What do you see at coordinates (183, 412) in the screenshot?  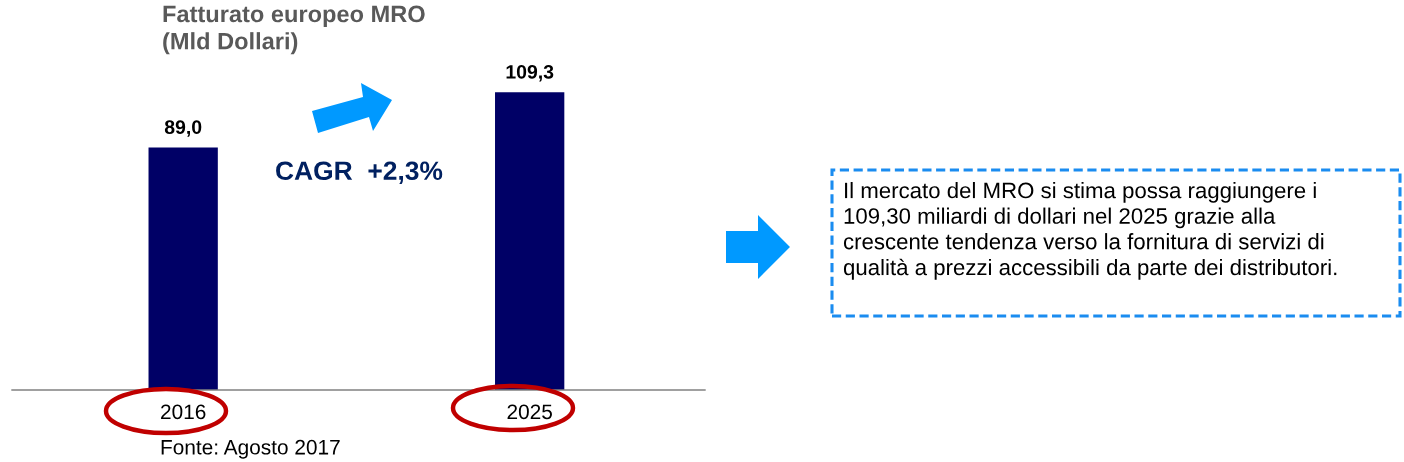 I see `x-tick-label: 2016` at bounding box center [183, 412].